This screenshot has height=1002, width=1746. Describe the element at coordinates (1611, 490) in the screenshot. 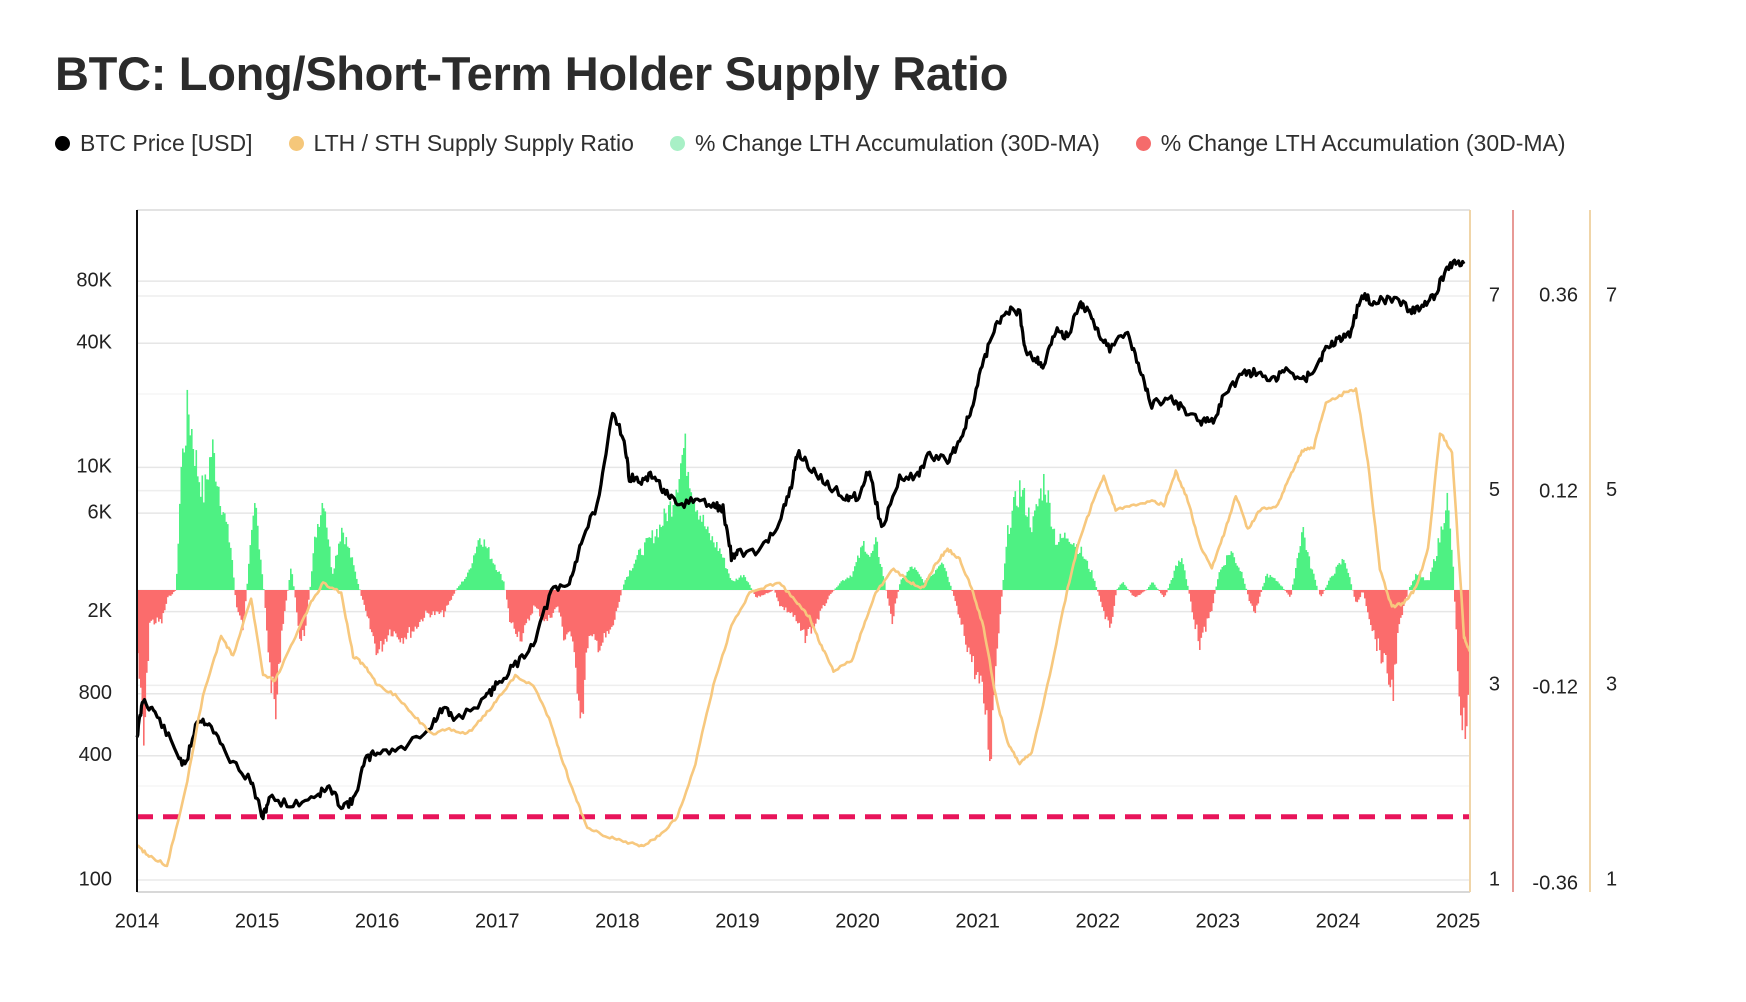

I see `ratio-tick-label-2: 5` at that location.